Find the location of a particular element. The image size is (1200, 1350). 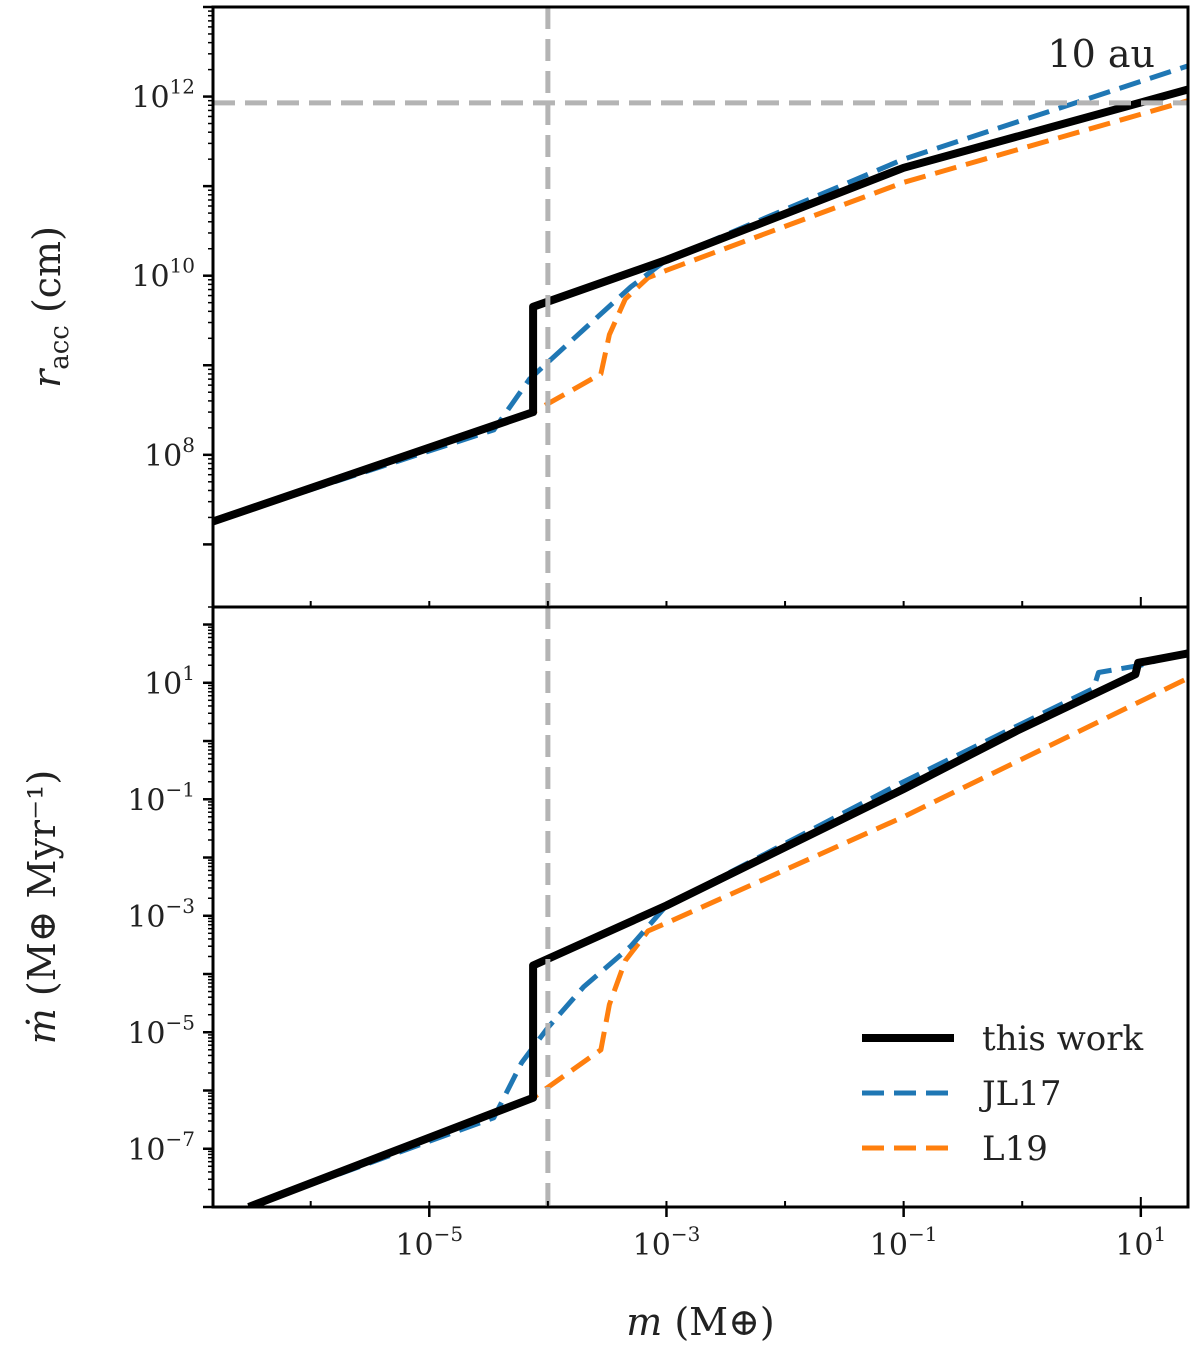

bottom-y-tick-label: 10⁻¹ is located at coordinates (161, 797).